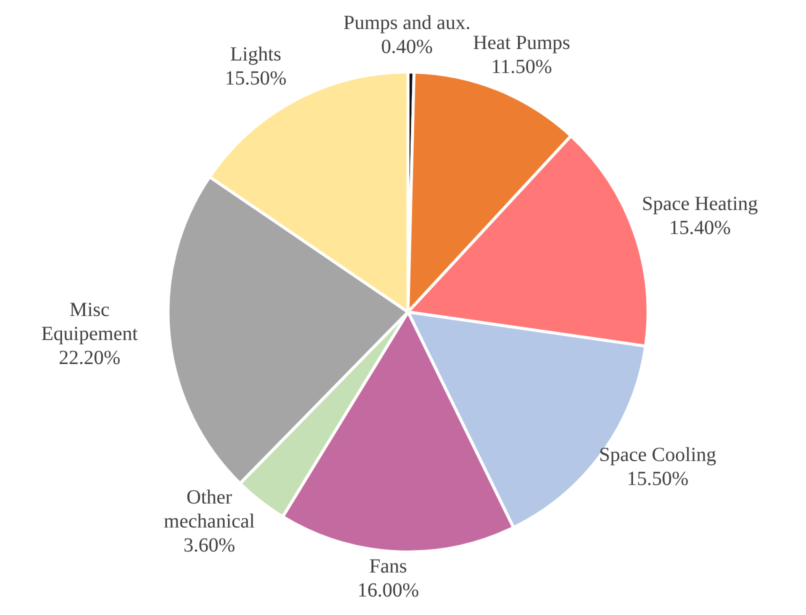 This screenshot has height=615, width=806. What do you see at coordinates (407, 23) in the screenshot?
I see `slice-label: Pumps and aux.` at bounding box center [407, 23].